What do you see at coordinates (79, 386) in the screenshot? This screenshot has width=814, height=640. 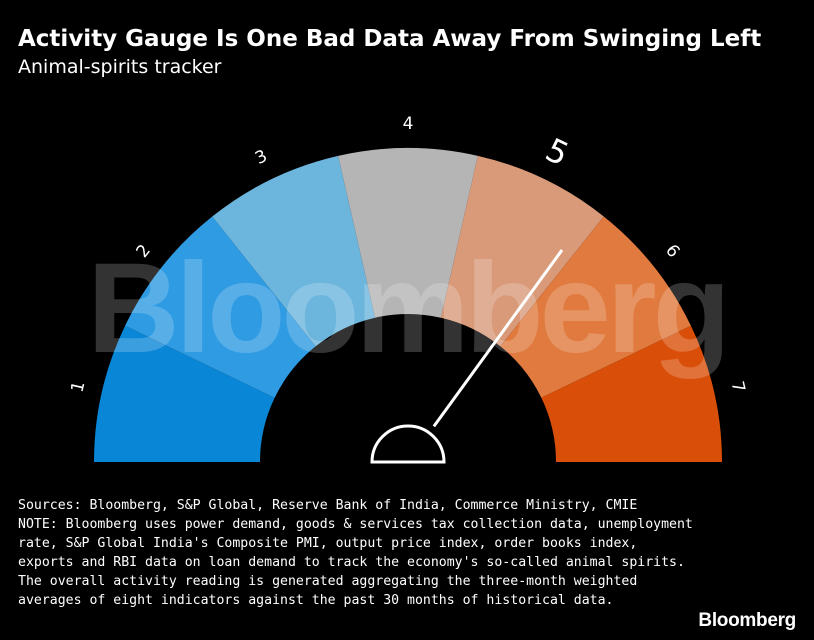 I see `gauge-label-1: 1` at bounding box center [79, 386].